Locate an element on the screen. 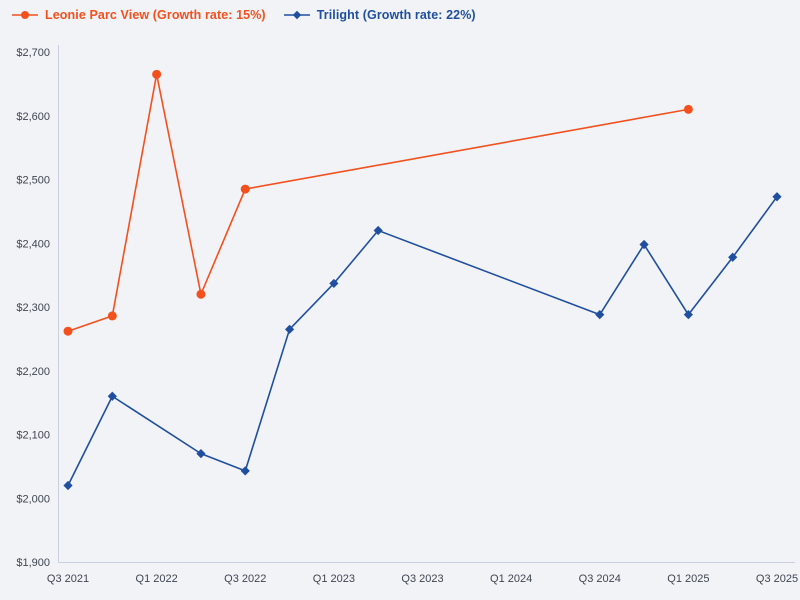 This screenshot has width=800, height=600. y-tick-label: $2,500 is located at coordinates (33, 181).